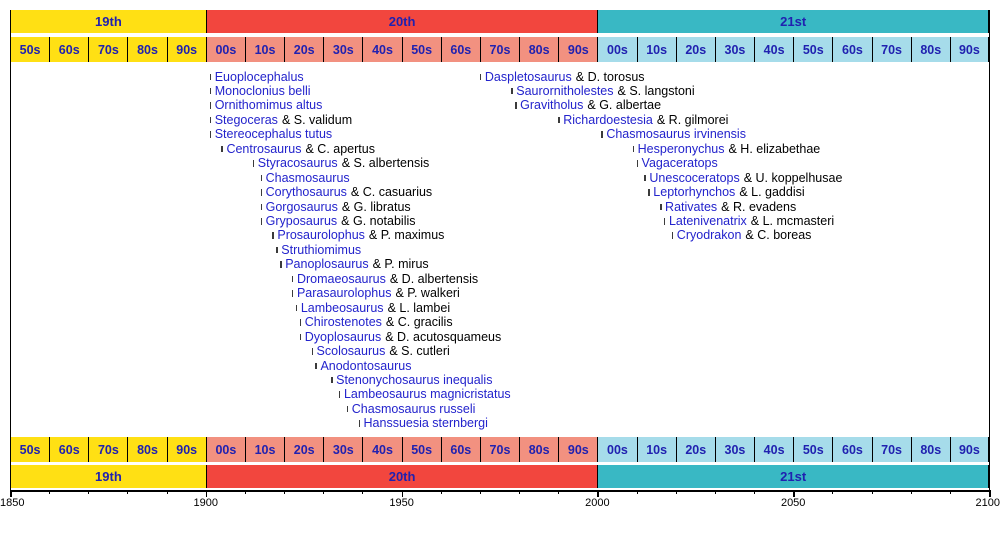  Describe the element at coordinates (12, 503) in the screenshot. I see `axis-year-label: 1850` at that location.